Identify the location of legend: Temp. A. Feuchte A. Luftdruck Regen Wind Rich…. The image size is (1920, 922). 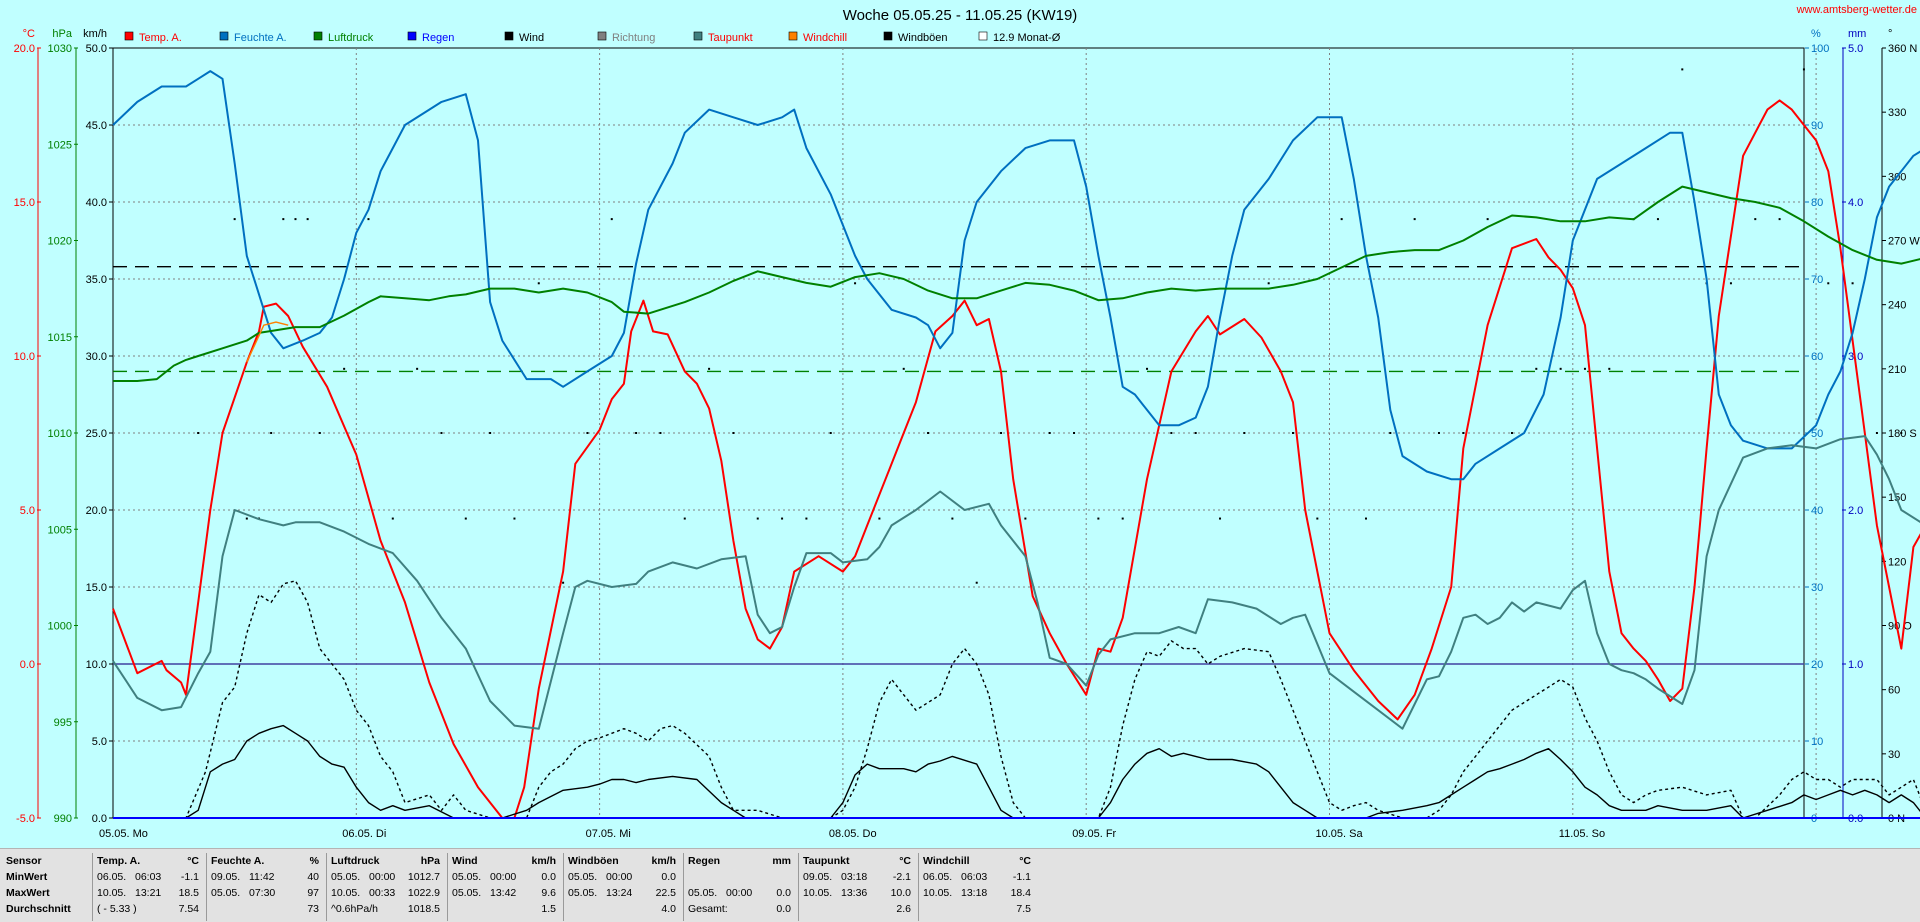
(592, 37).